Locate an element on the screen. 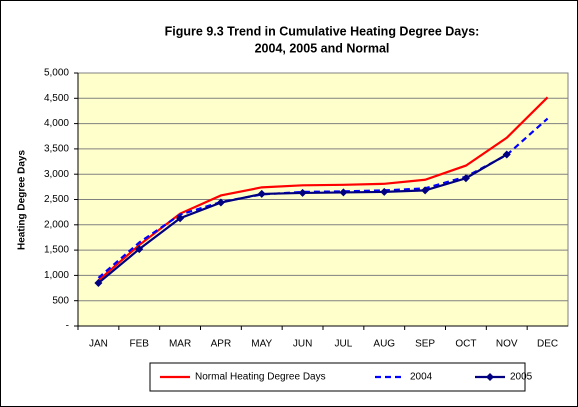 The image size is (578, 407). legend-label: 2004 is located at coordinates (421, 377).